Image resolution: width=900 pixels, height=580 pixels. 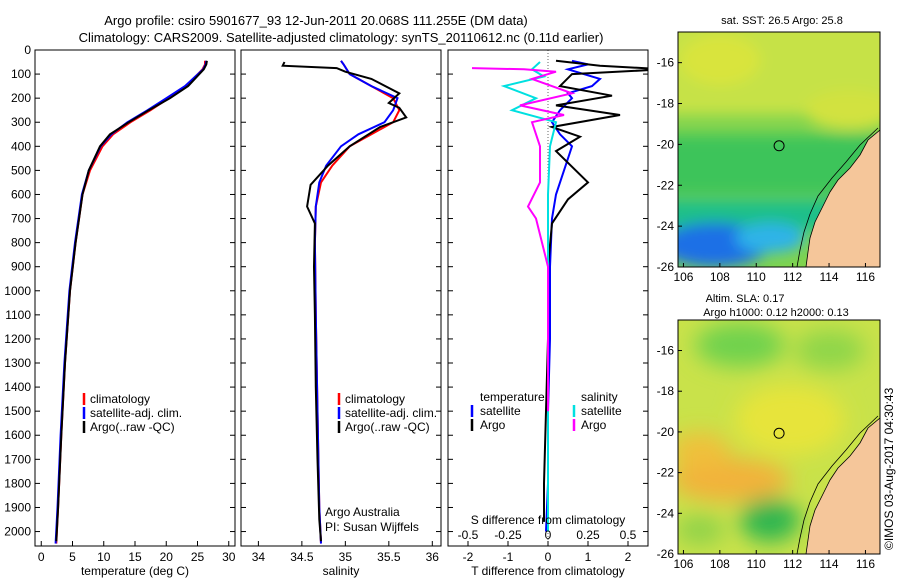 What do you see at coordinates (770, 520) in the screenshot?
I see `sla-green-low` at bounding box center [770, 520].